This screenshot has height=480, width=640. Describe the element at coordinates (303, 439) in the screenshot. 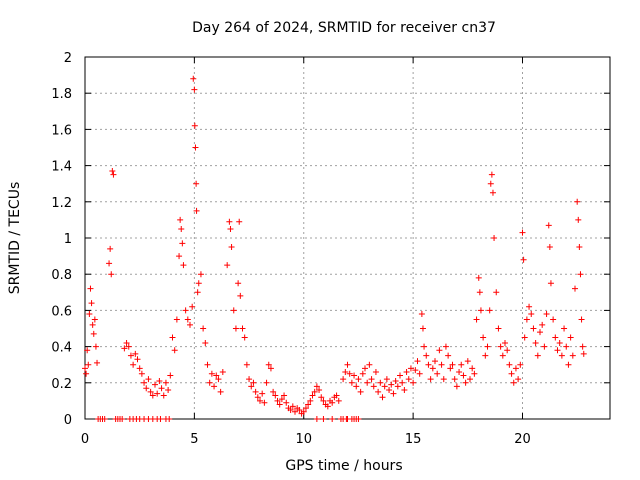

I see `x-tick-label: 10` at that location.